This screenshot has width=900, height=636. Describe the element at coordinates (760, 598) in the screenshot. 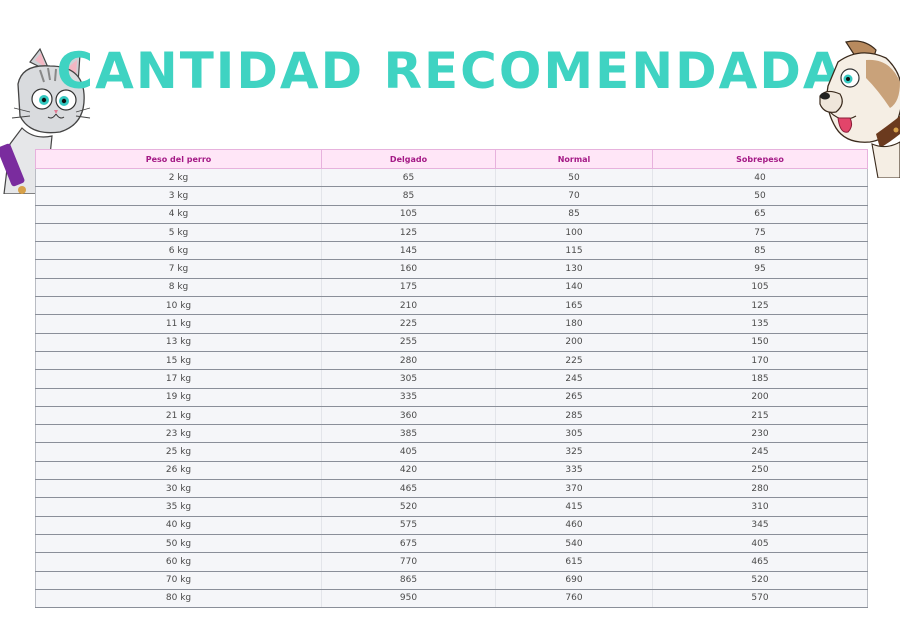

I see `cell-sobrepeso: 570` at that location.